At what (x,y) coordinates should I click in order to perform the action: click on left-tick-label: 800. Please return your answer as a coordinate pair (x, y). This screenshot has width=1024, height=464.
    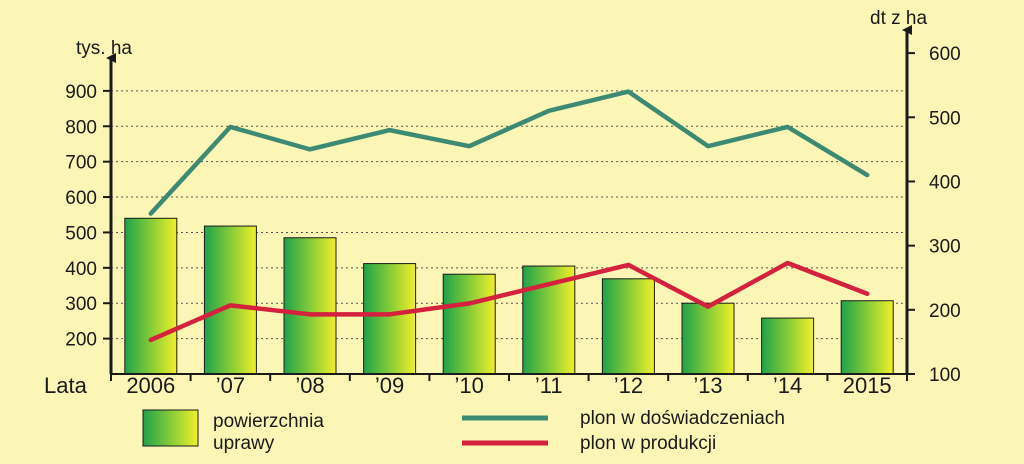
    Looking at the image, I should click on (81, 127).